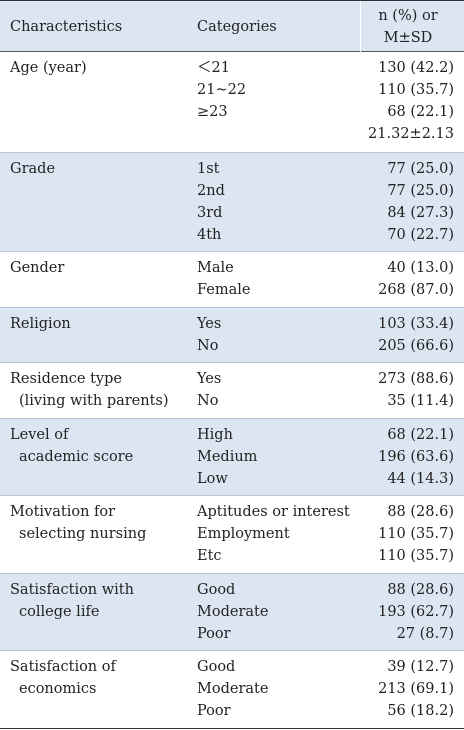 The height and width of the screenshot is (730, 464). I want to click on header-cell: n (%) or, so click(408, 16).